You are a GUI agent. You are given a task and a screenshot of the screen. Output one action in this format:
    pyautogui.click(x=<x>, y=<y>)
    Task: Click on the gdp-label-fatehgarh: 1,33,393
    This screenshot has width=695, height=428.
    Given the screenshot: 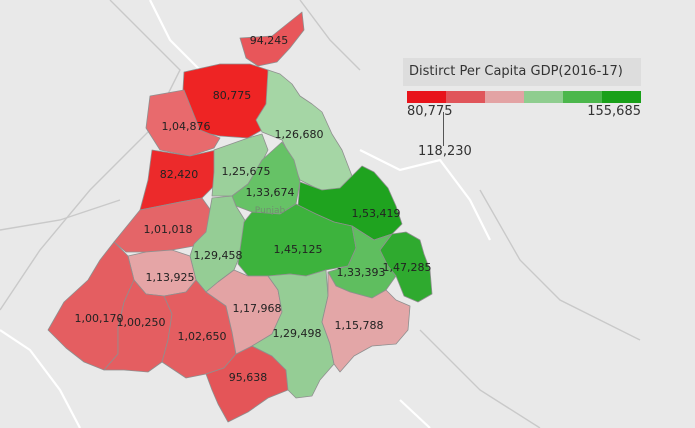 What is the action you would take?
    pyautogui.click(x=361, y=272)
    